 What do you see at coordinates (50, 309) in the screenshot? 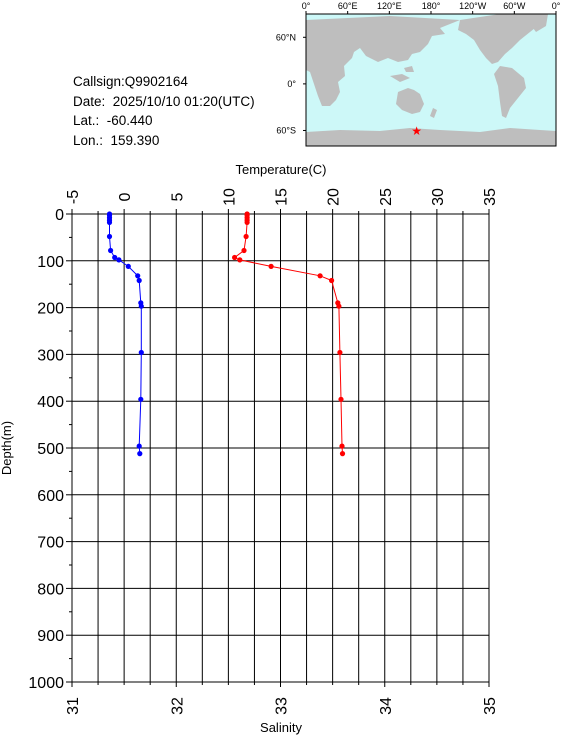
I see `depth-tick-label: 200` at bounding box center [50, 309].